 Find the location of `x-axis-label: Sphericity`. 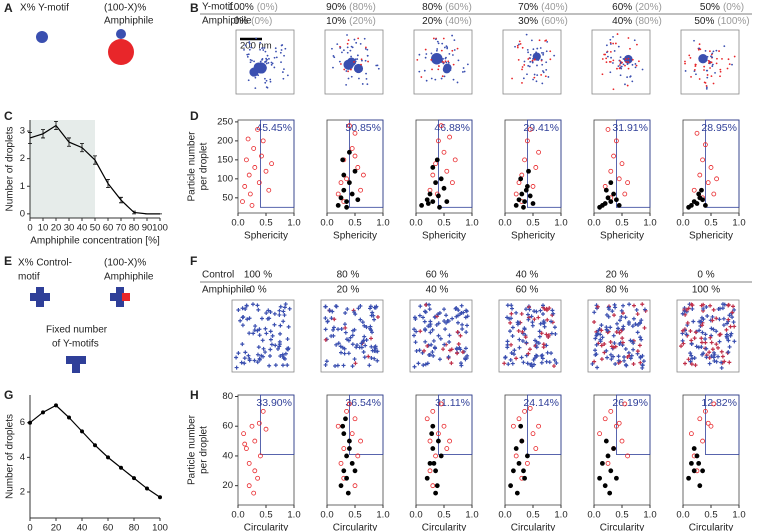

x-axis-label: Sphericity is located at coordinates (711, 236).